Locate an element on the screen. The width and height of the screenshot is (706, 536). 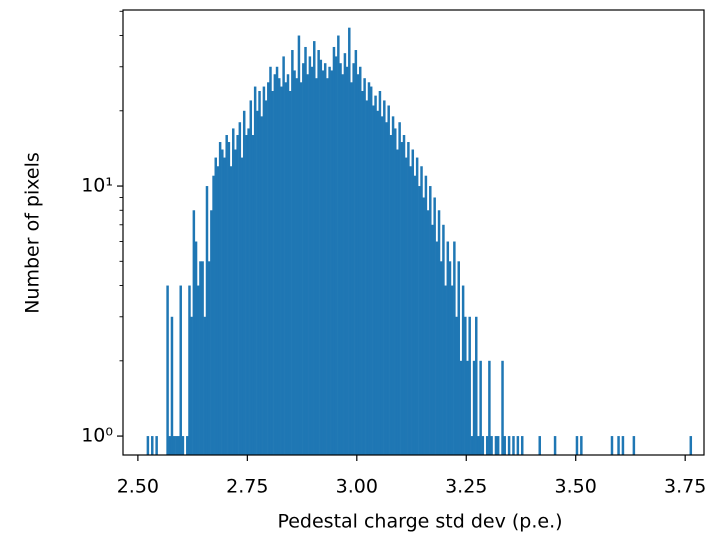
y-tick-label: 10⁰ is located at coordinates (97, 436).